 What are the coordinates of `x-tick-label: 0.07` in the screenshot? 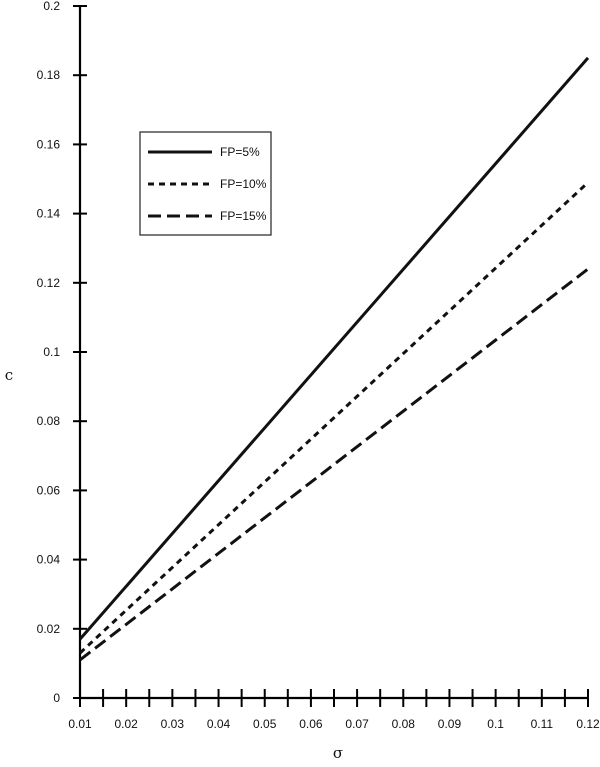 It's located at (357, 724).